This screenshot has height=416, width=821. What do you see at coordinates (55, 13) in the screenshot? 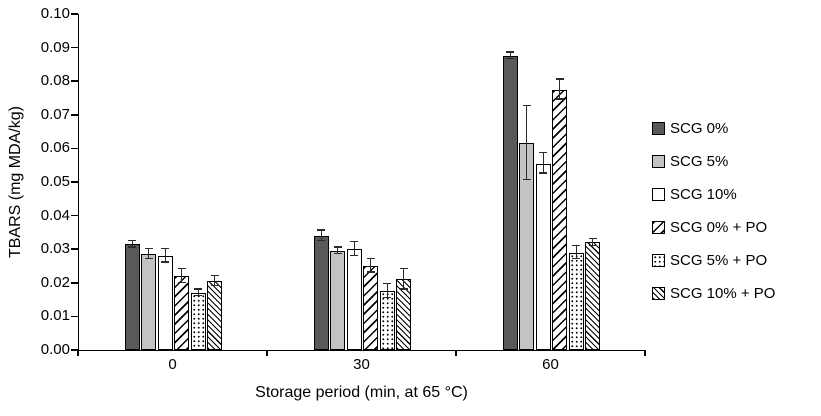
I see `y-tick-label: 0.10` at bounding box center [55, 13].